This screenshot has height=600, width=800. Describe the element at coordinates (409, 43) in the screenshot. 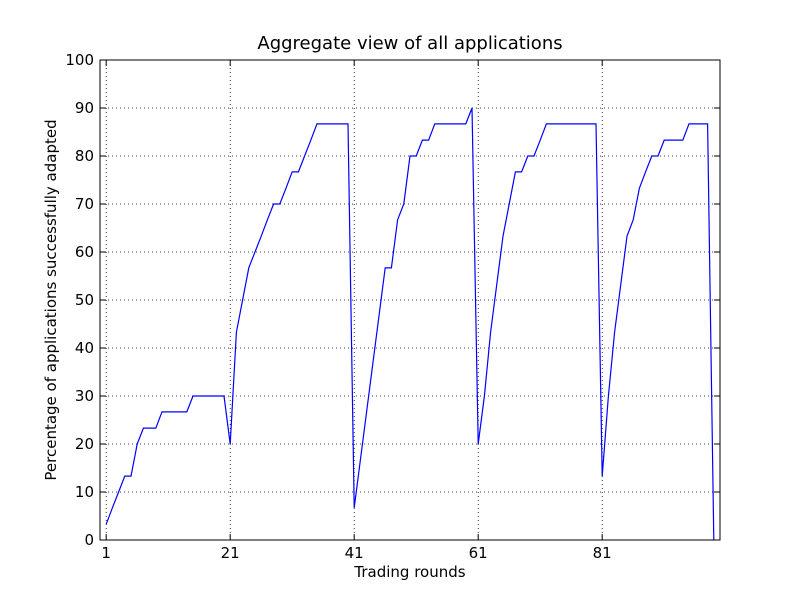

I see `chart-title: Aggregate view of all applications` at that location.